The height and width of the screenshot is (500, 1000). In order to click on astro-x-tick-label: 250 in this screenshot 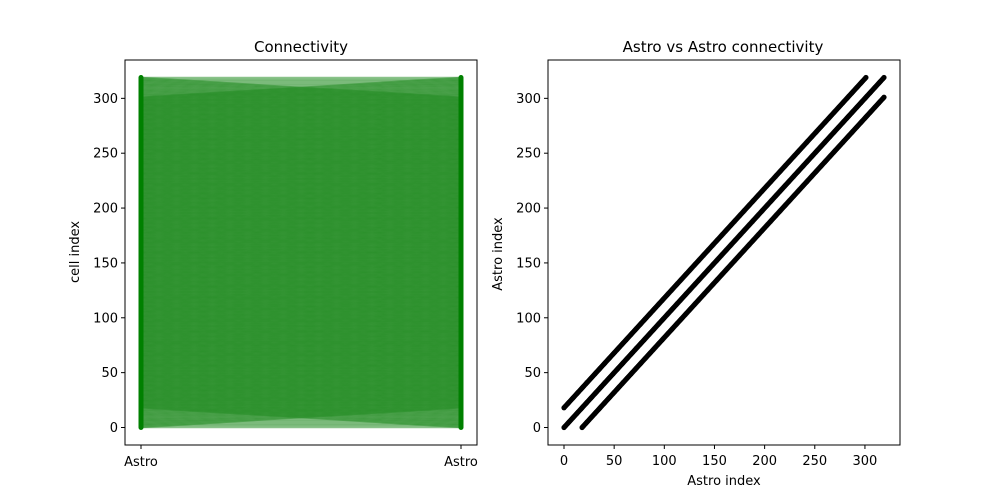, I will do `click(814, 461)`.